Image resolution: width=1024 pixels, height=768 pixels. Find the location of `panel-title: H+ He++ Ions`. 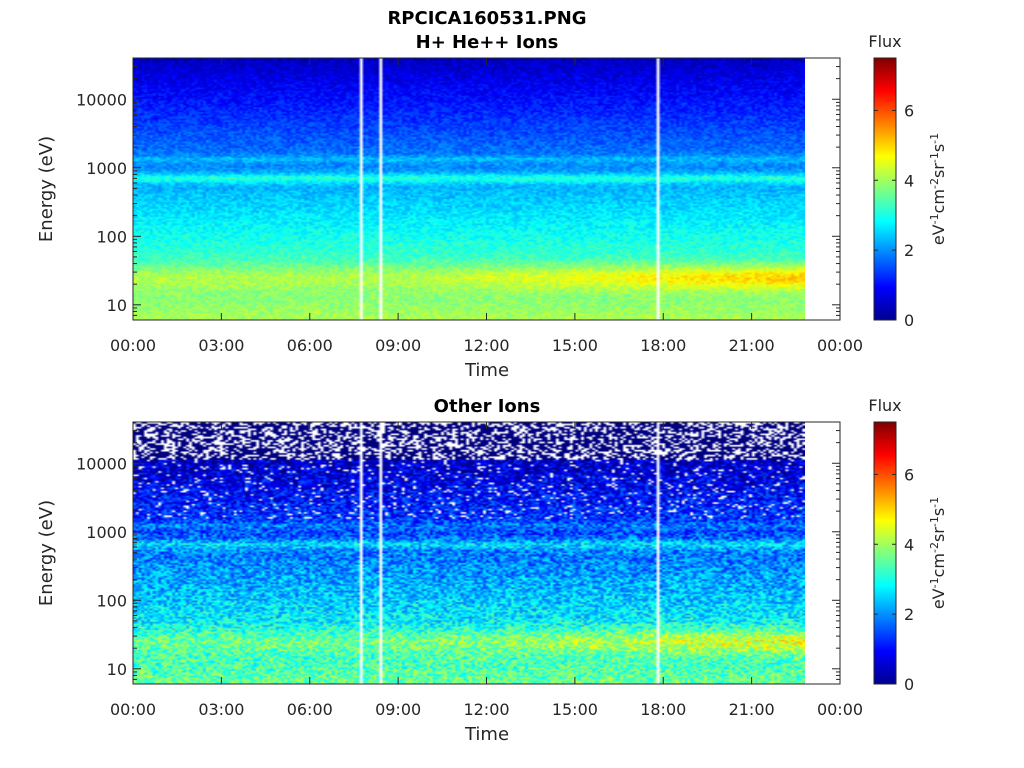

panel-title: H+ He++ Ions is located at coordinates (487, 42).